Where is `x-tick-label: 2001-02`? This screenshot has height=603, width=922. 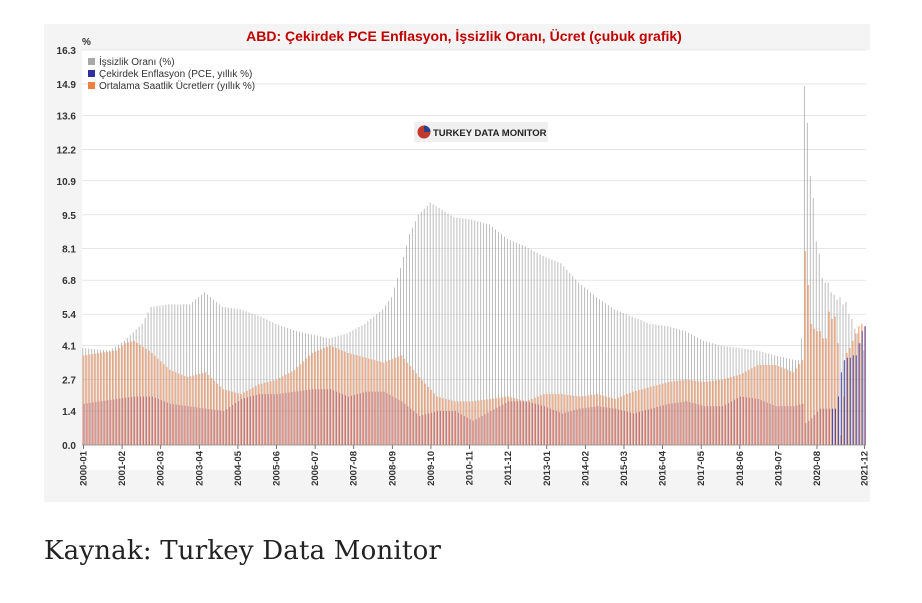
x-tick-label: 2001-02 is located at coordinates (122, 468).